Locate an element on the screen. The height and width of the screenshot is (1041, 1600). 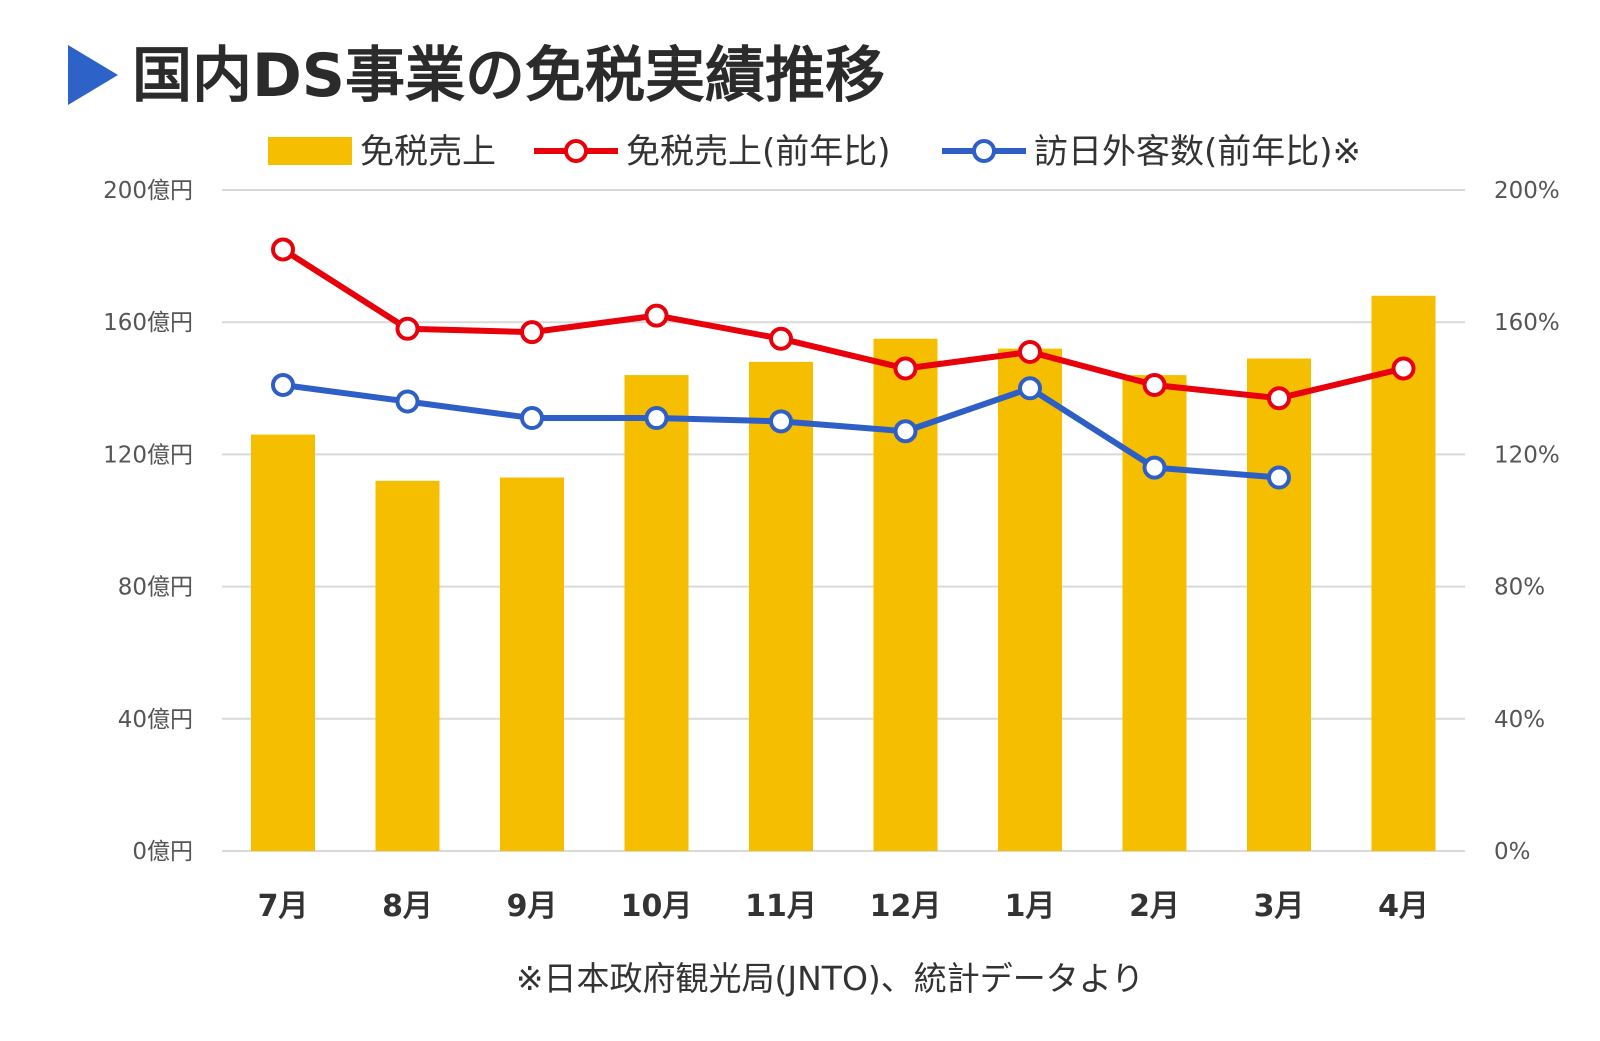
legend-label-sales: 免税売上 is located at coordinates (428, 152).